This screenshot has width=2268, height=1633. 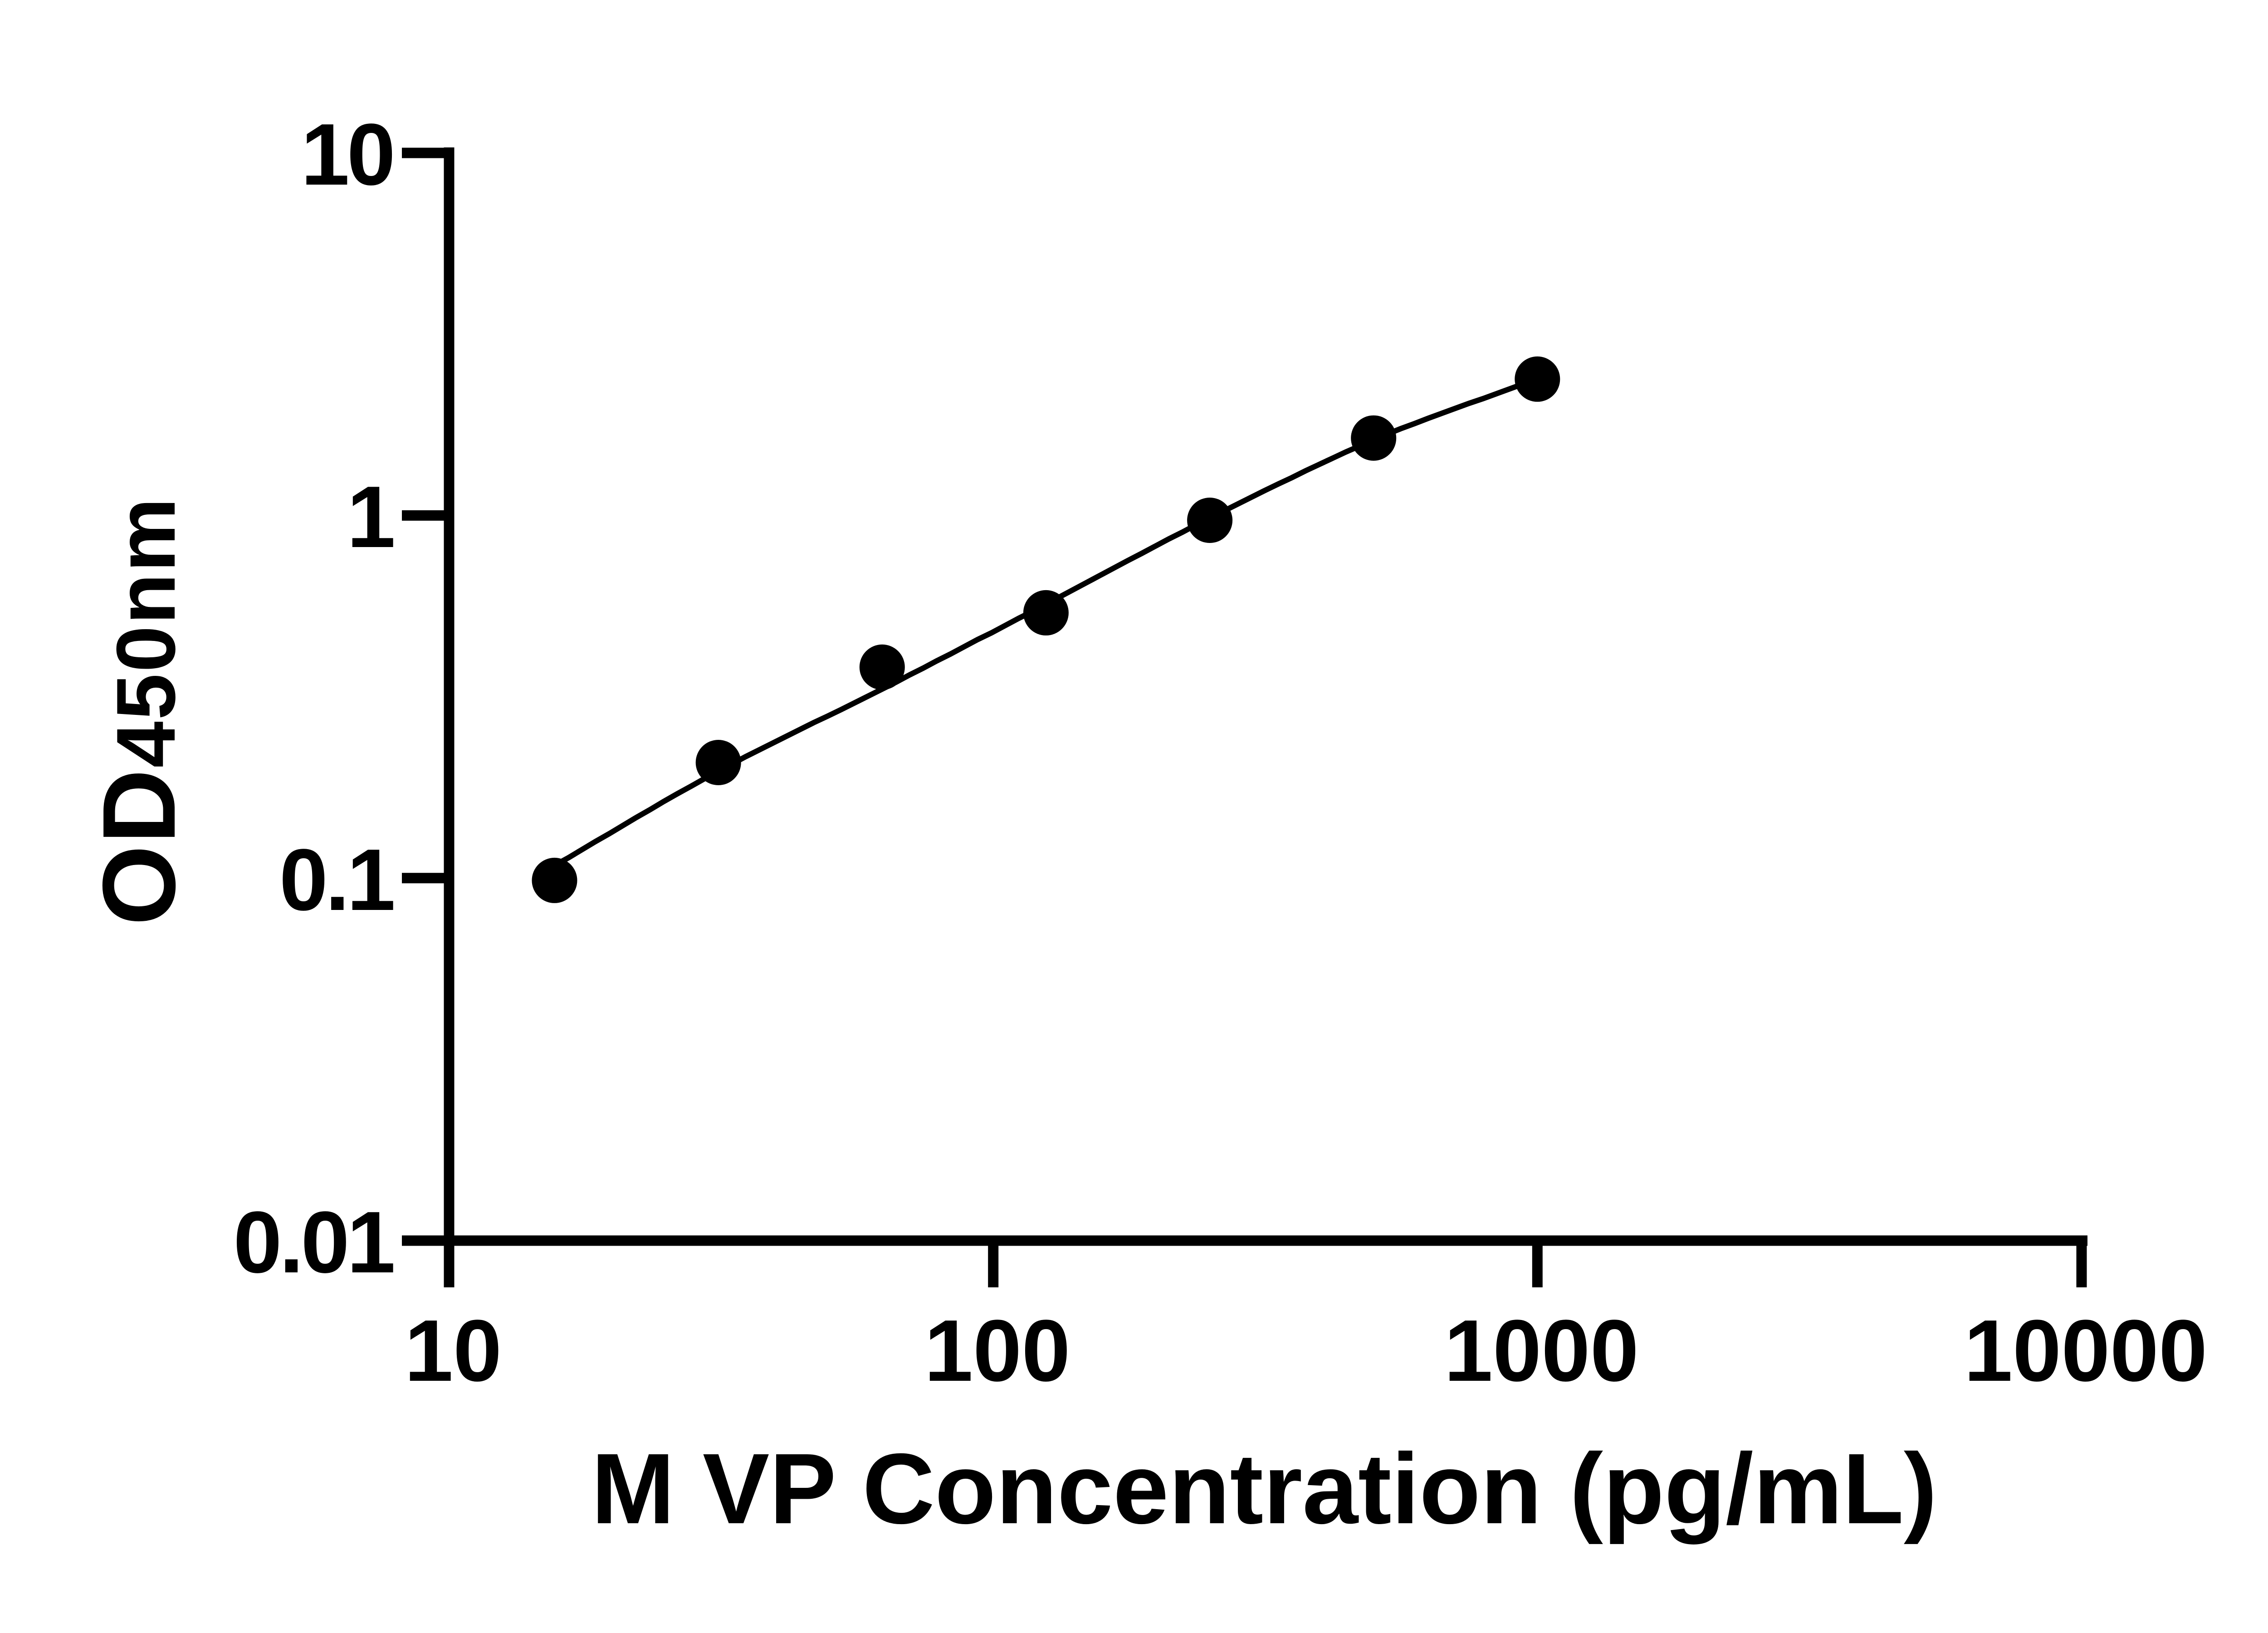 What do you see at coordinates (336, 880) in the screenshot?
I see `svg-text: 0.1` at bounding box center [336, 880].